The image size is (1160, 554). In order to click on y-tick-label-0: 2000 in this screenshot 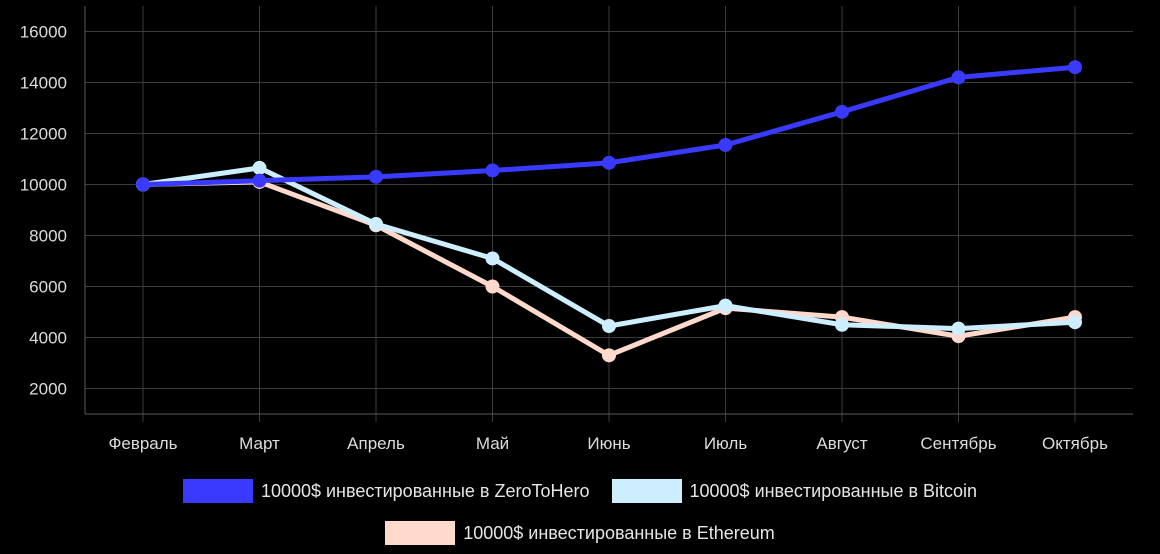, I will do `click(48, 389)`.